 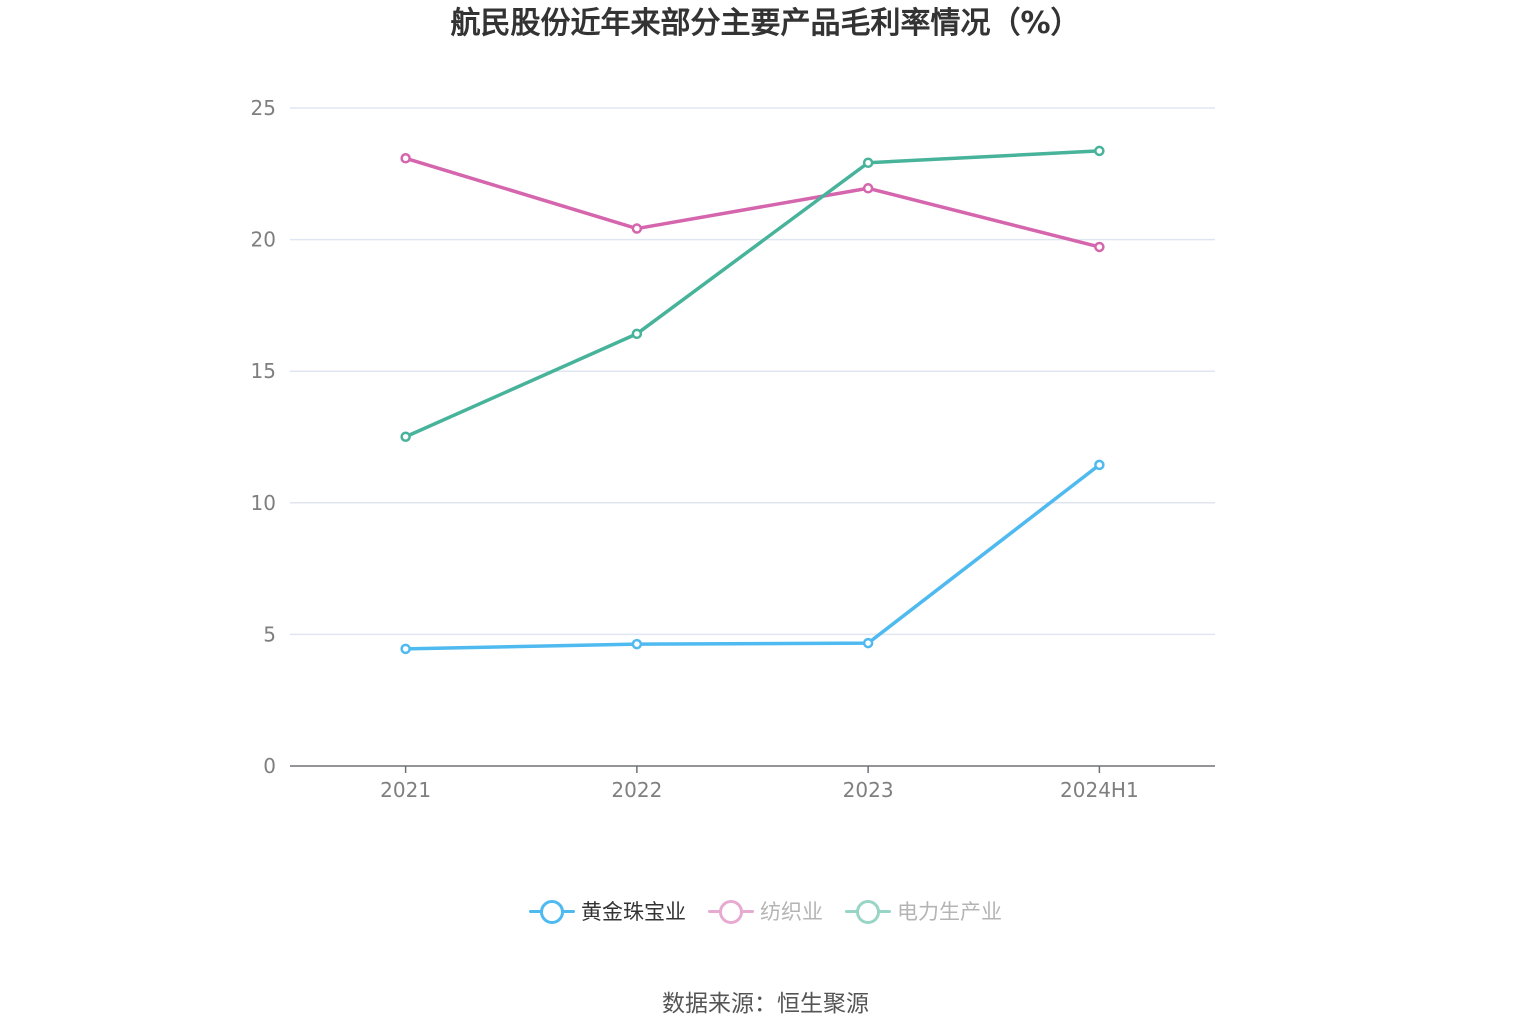 I want to click on x-tick-label: 2023, so click(x=868, y=790).